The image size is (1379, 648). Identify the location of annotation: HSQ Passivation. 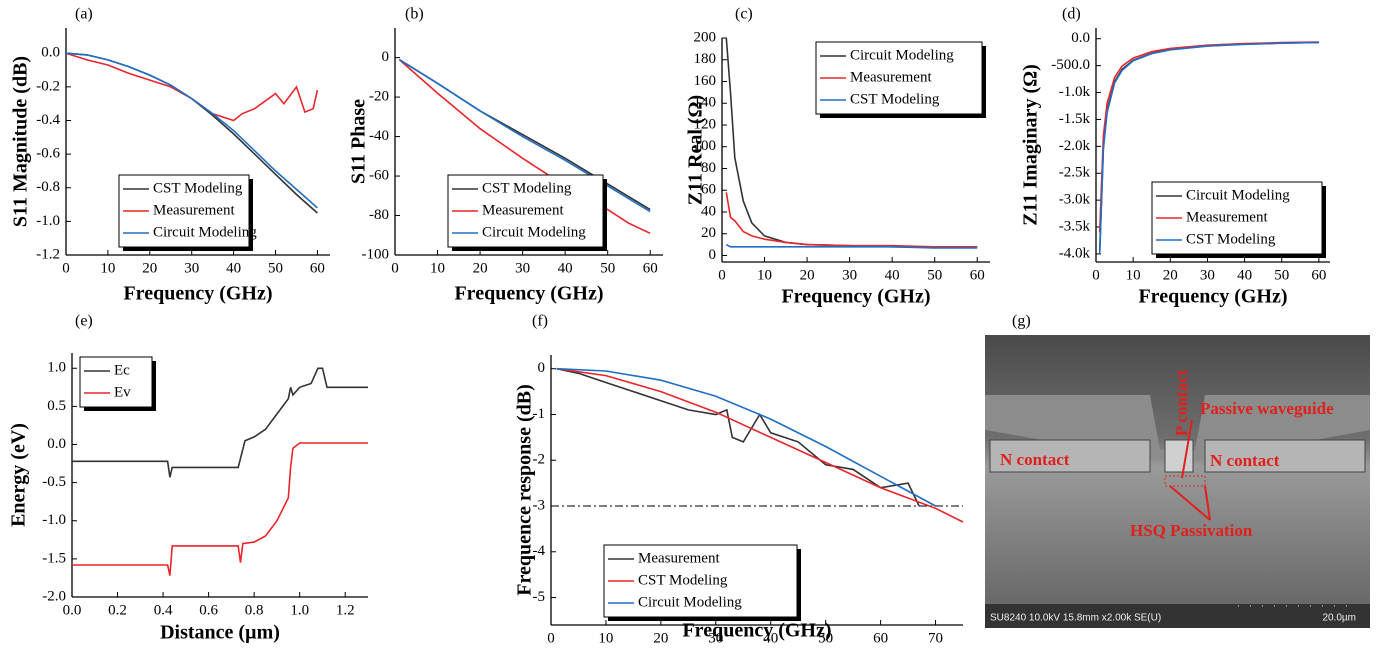
(1191, 530).